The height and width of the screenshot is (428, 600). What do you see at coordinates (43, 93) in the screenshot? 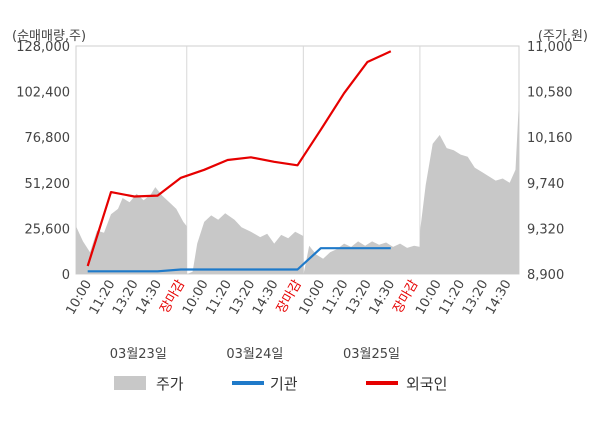
I see `left-tick-label-1: 102,400` at bounding box center [43, 93].